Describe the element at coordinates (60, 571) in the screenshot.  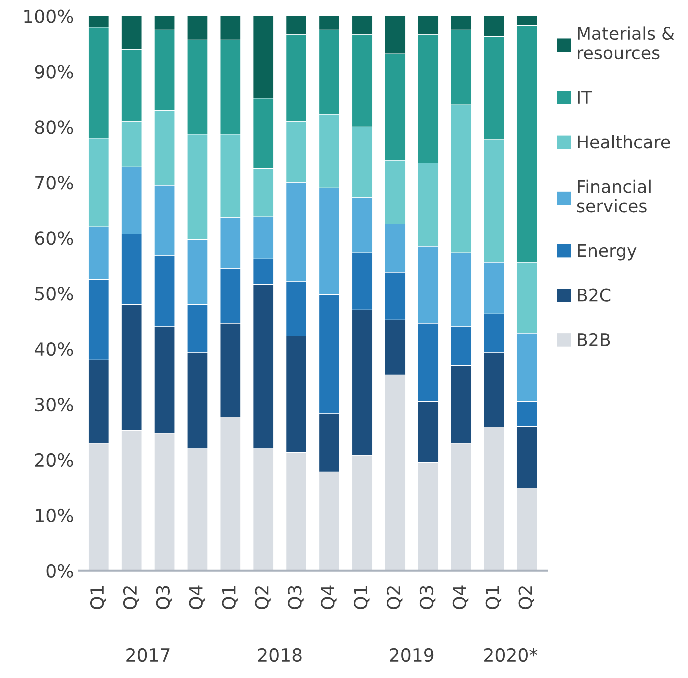
I see `y-tick-label: 0%` at that location.